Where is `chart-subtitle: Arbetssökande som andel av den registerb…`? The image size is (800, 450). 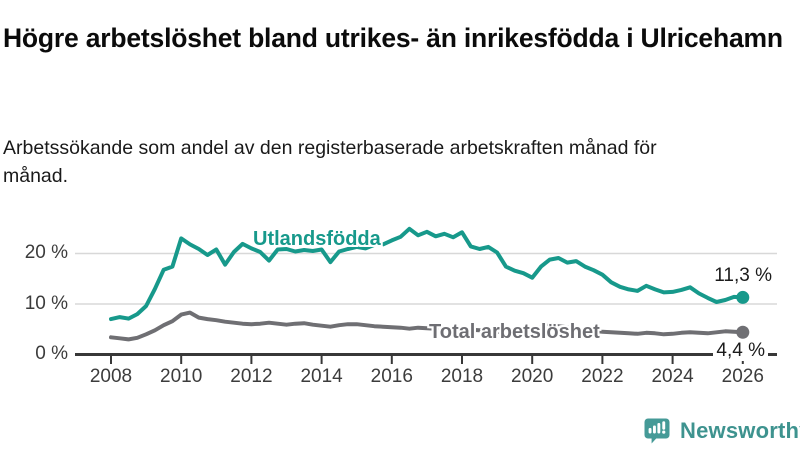
chart-subtitle: Arbetssökande som andel av den registerb… is located at coordinates (330, 161).